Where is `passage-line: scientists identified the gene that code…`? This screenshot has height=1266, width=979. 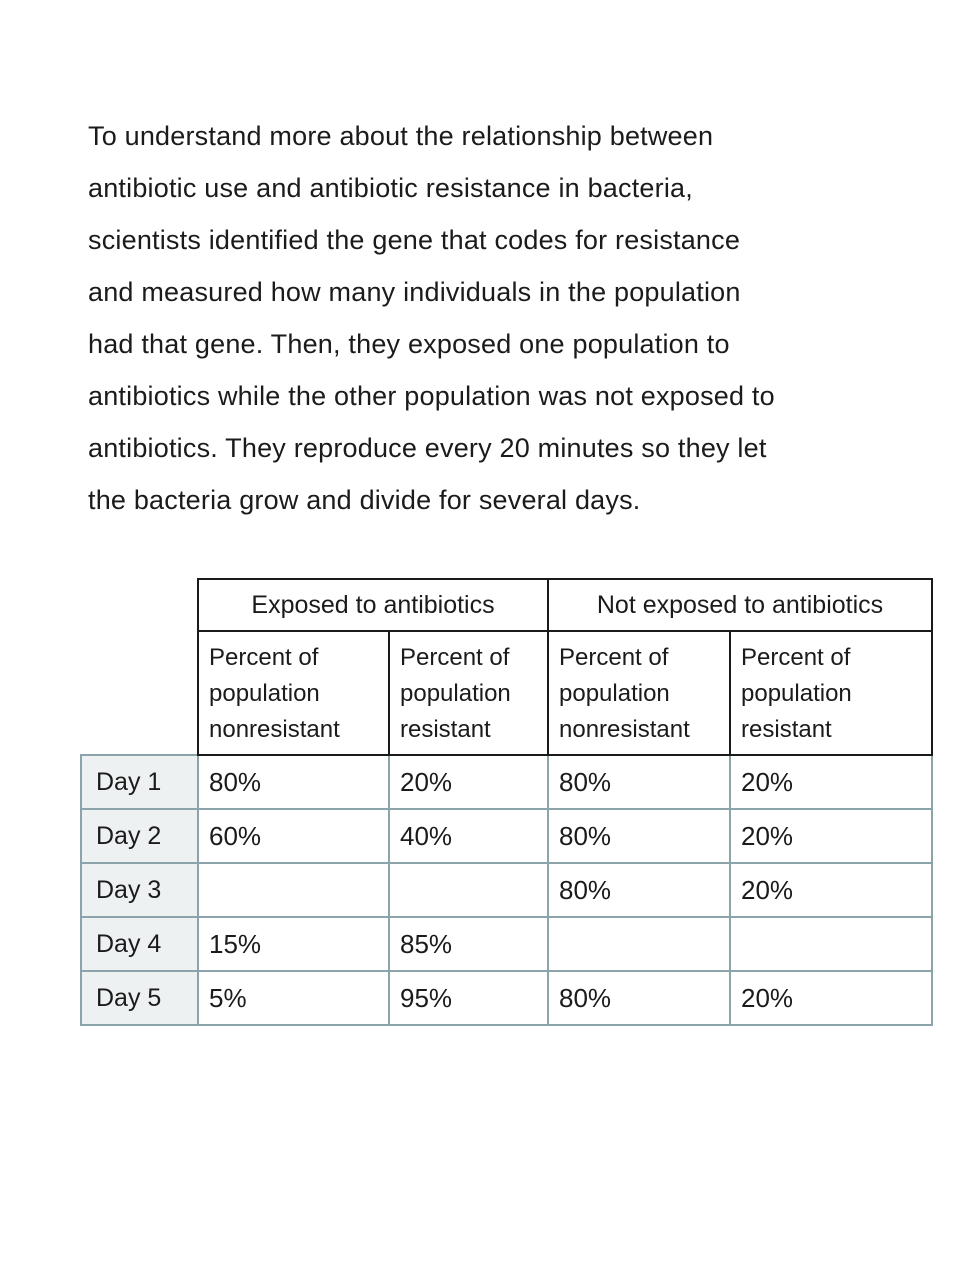 passage-line: scientists identified the gene that code… is located at coordinates (414, 240).